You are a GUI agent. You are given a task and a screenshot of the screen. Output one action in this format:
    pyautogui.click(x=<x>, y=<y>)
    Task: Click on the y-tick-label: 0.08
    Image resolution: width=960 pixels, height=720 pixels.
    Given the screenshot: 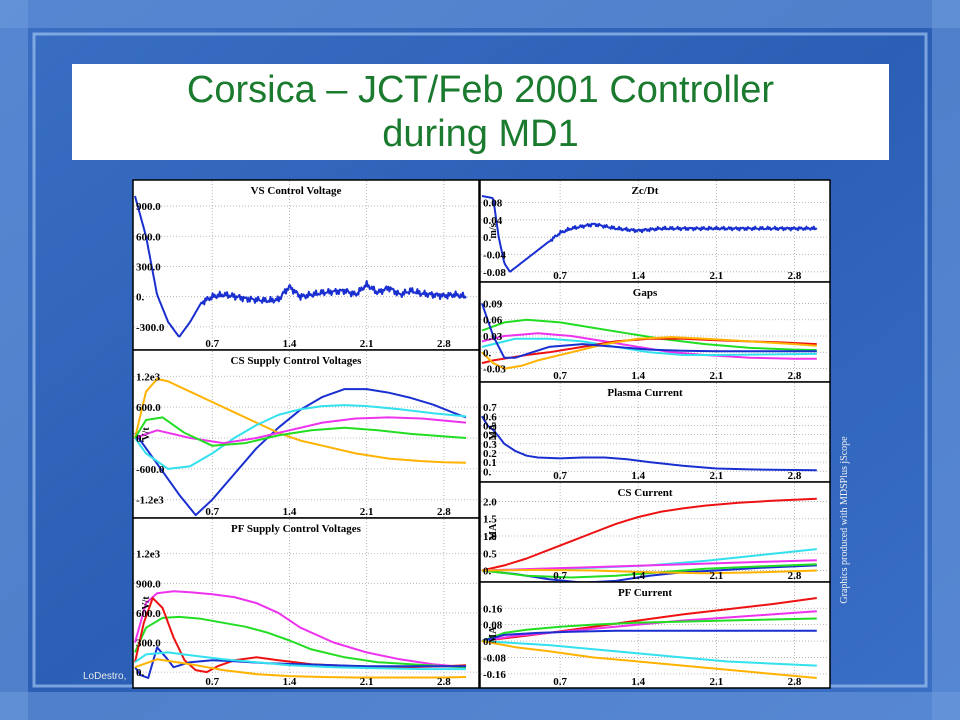 What is the action you would take?
    pyautogui.click(x=493, y=626)
    